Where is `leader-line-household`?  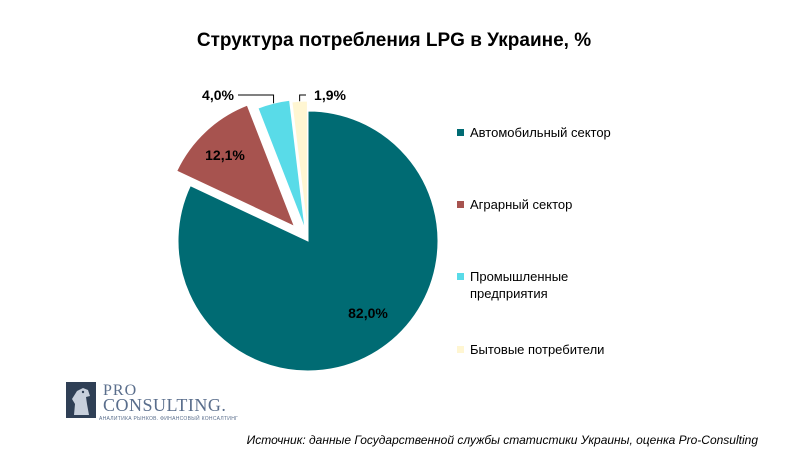 leader-line-household is located at coordinates (302, 98).